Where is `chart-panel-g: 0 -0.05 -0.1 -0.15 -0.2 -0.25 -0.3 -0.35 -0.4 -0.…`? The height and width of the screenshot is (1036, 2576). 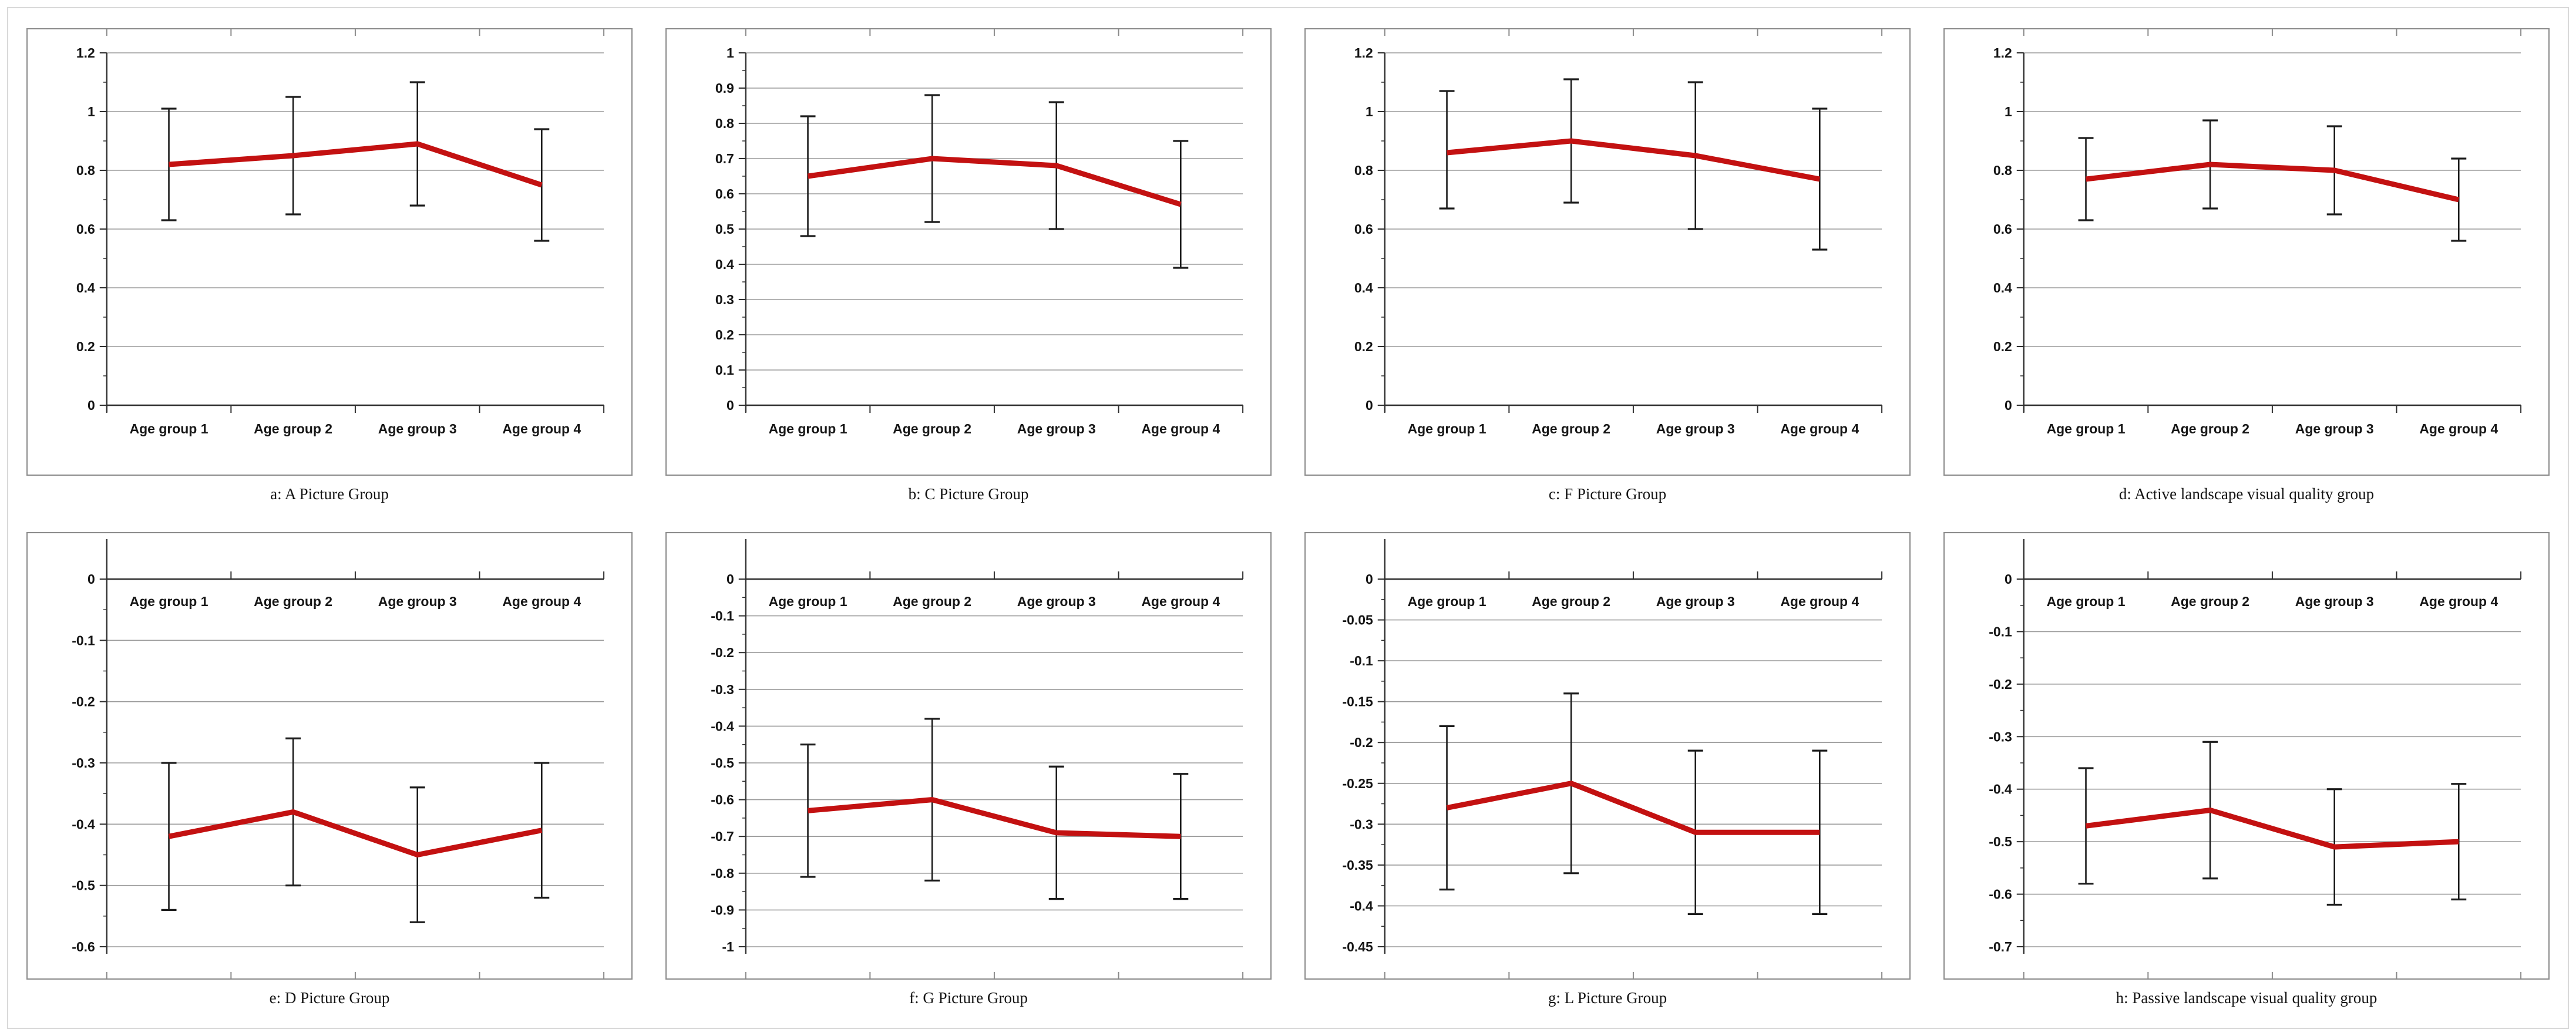 chart-panel-g: 0 -0.05 -0.1 -0.15 -0.2 -0.25 -0.3 -0.35 -0.4 -0.… is located at coordinates (1608, 756).